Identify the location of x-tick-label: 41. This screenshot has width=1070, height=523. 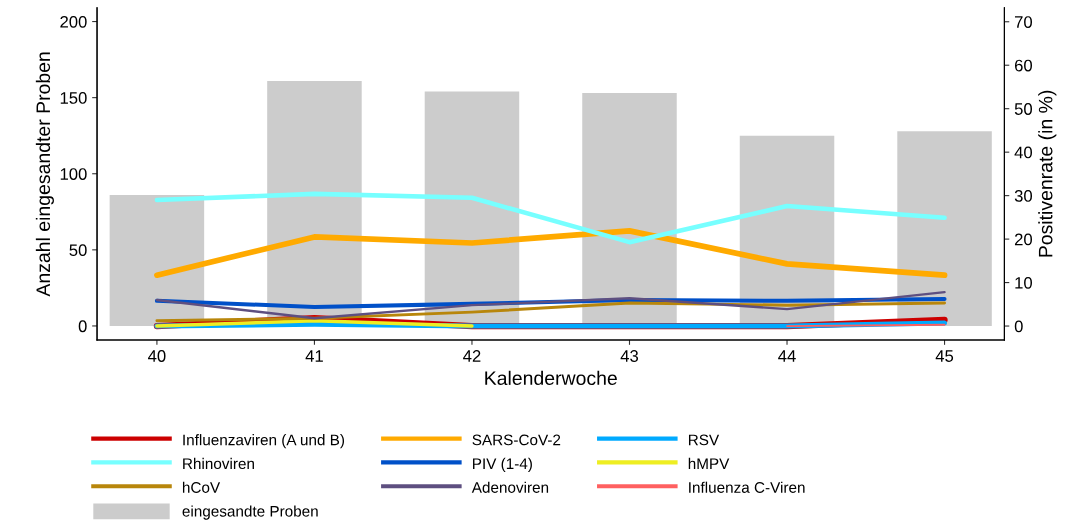
(314, 356).